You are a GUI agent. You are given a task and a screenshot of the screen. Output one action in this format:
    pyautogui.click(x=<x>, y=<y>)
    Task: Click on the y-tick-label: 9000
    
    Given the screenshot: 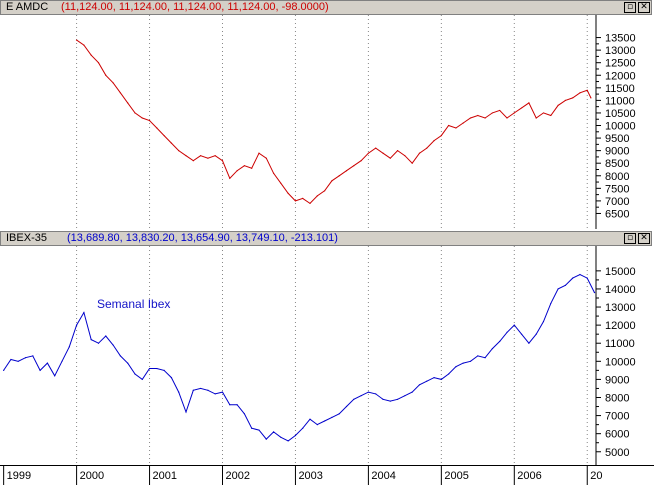 What is the action you would take?
    pyautogui.click(x=617, y=380)
    